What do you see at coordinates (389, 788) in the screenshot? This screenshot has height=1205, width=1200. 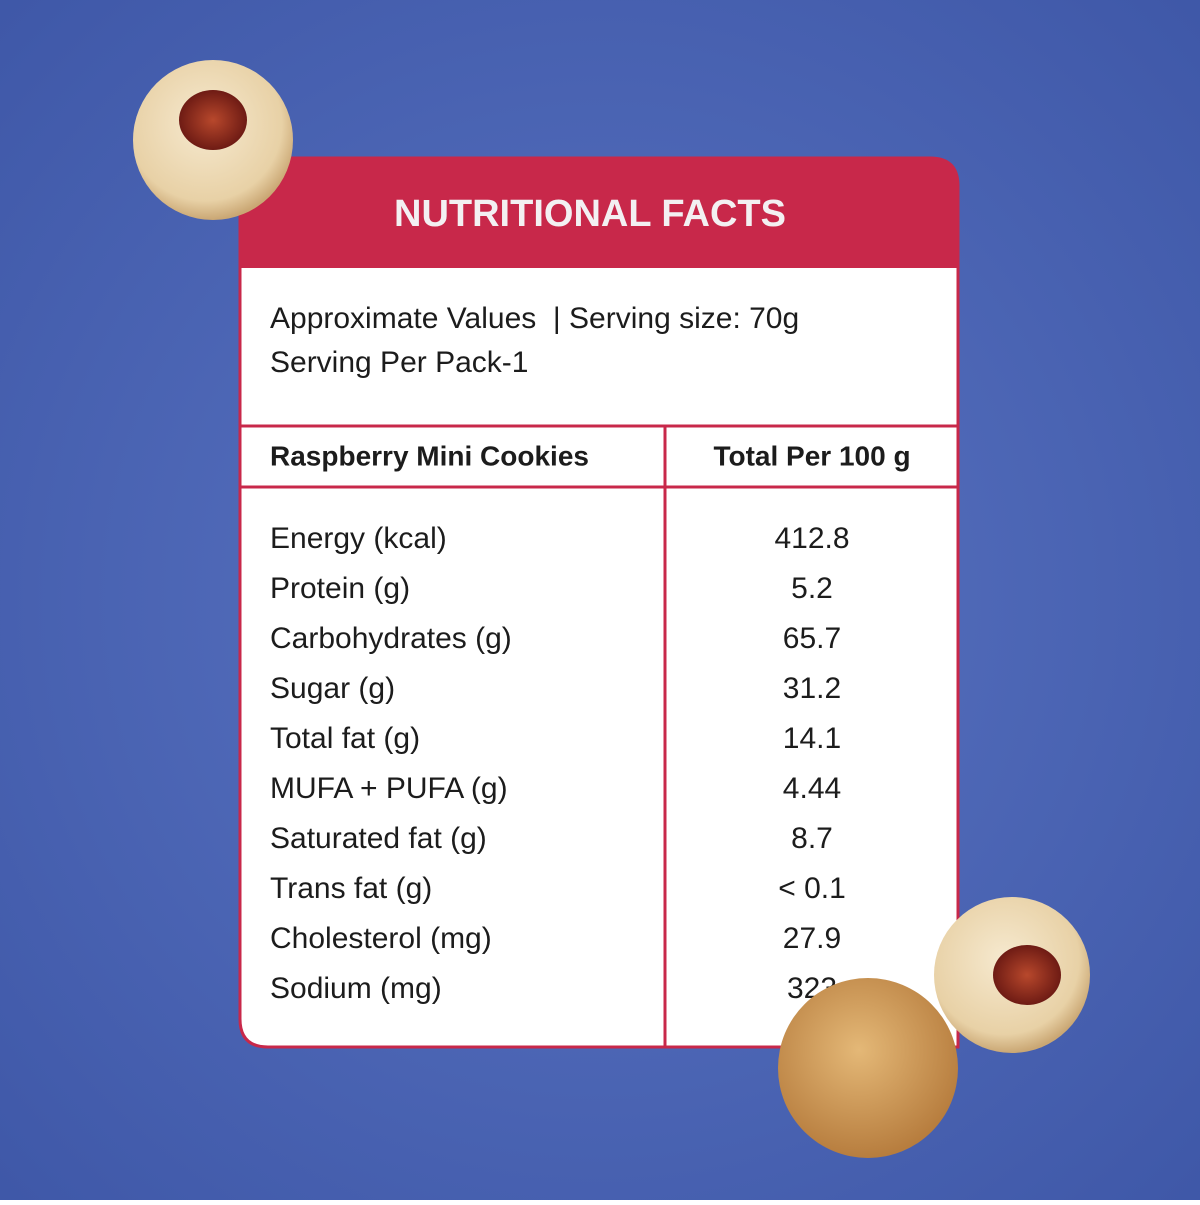 I see `row-label: MUFA + PUFA (g)` at bounding box center [389, 788].